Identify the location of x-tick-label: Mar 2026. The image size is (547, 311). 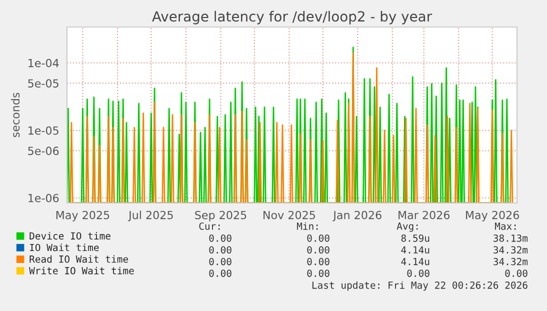
(424, 215).